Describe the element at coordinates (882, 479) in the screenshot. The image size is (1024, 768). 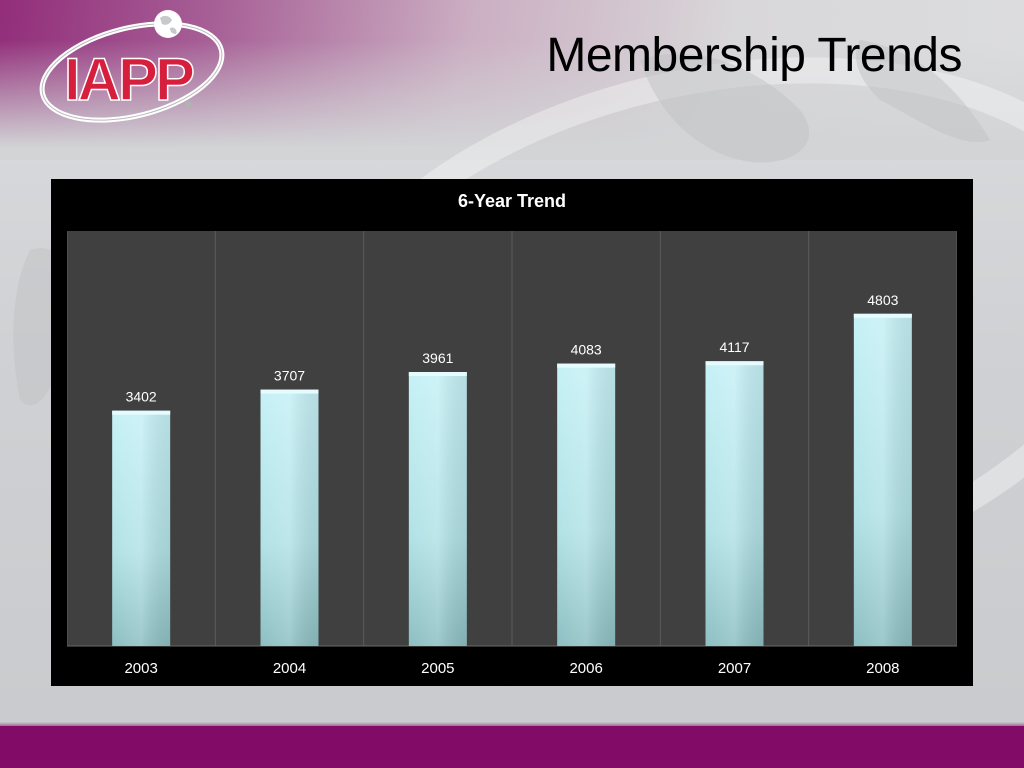
I see `bar-shine-2008` at that location.